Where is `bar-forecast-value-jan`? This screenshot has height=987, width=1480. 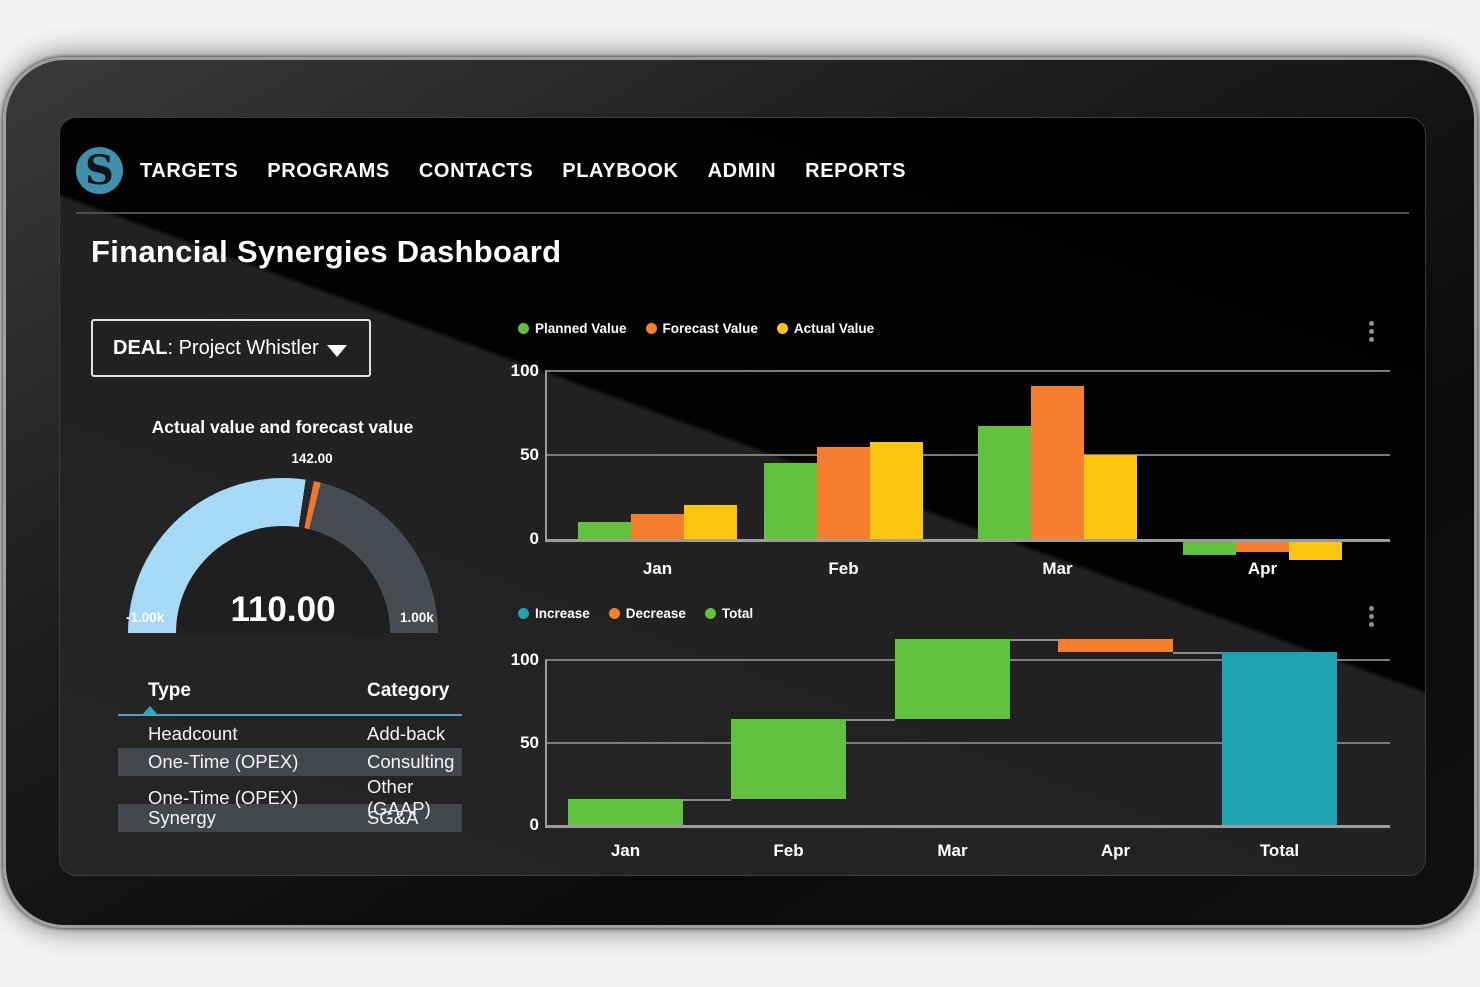 bar-forecast-value-jan is located at coordinates (657, 526).